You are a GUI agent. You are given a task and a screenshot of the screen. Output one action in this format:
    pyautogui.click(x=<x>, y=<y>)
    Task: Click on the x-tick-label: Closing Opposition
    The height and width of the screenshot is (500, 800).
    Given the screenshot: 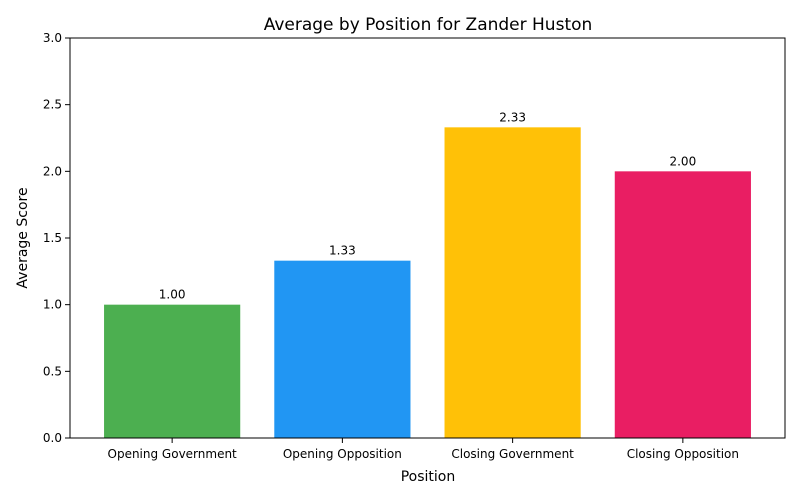 What is the action you would take?
    pyautogui.click(x=683, y=454)
    